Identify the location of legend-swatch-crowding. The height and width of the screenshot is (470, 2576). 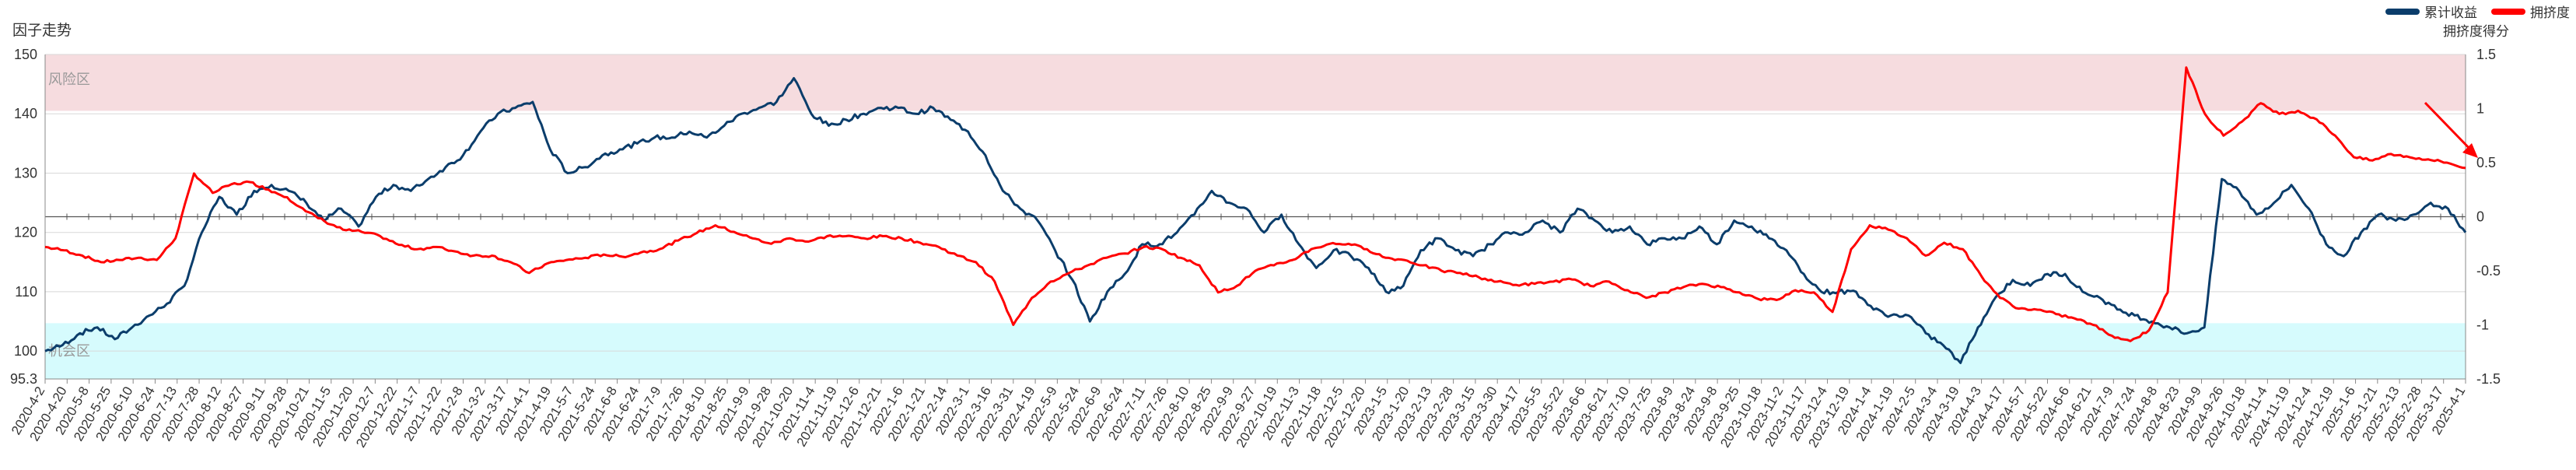
(2508, 11).